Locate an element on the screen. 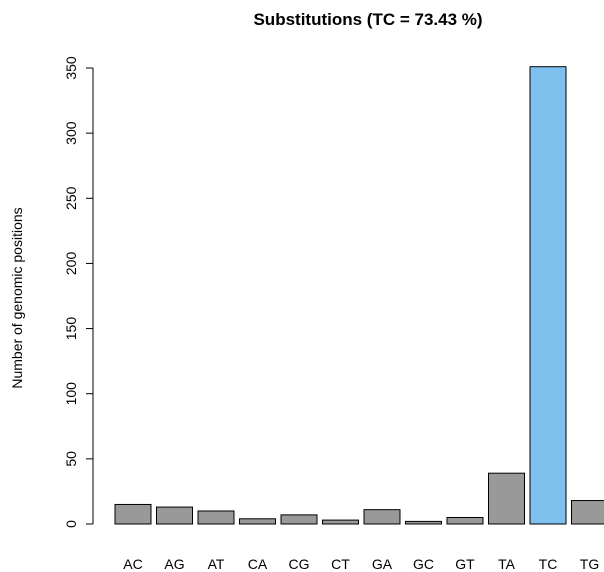 The width and height of the screenshot is (604, 572). category-labels-group: AC AG AT CA CG CT GA GC GT TA TC TG is located at coordinates (361, 564).